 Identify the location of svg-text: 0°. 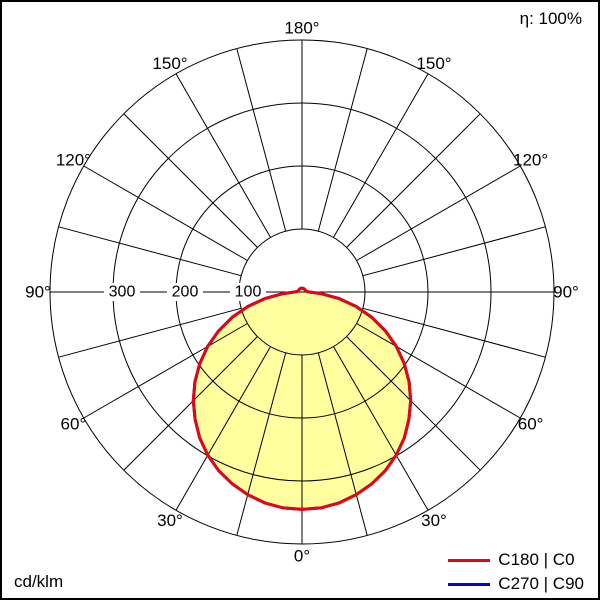
(302, 556).